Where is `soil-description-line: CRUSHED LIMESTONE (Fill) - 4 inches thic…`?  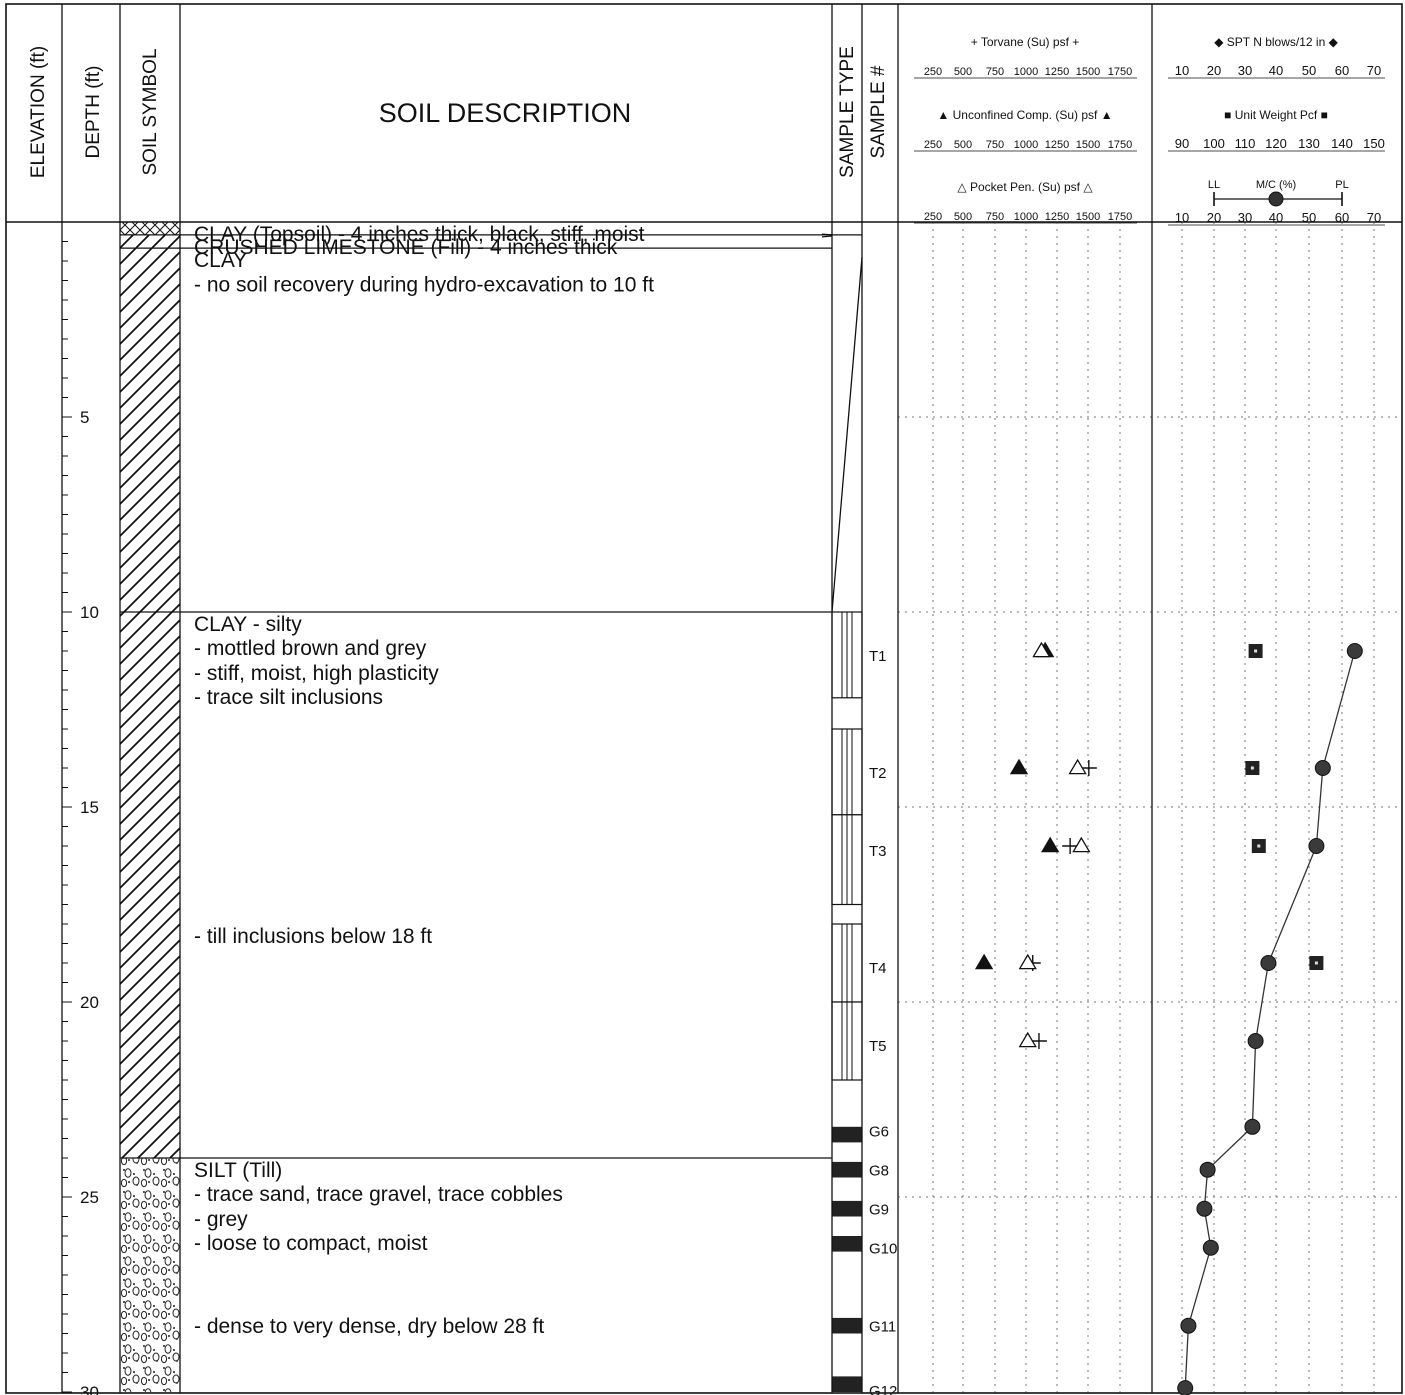 soil-description-line: CRUSHED LIMESTONE (Fill) - 4 inches thic… is located at coordinates (406, 247).